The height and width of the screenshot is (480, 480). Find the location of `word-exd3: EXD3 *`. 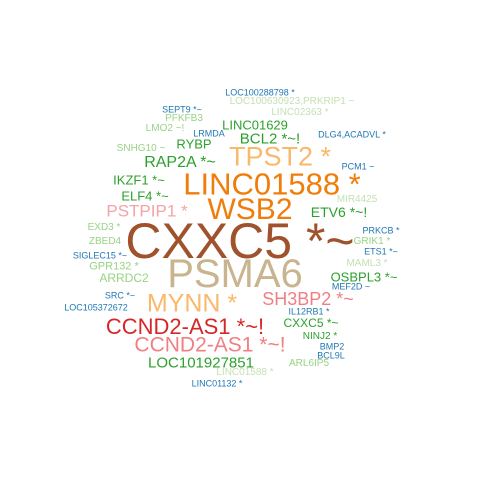

word-exd3: EXD3 * is located at coordinates (104, 227).